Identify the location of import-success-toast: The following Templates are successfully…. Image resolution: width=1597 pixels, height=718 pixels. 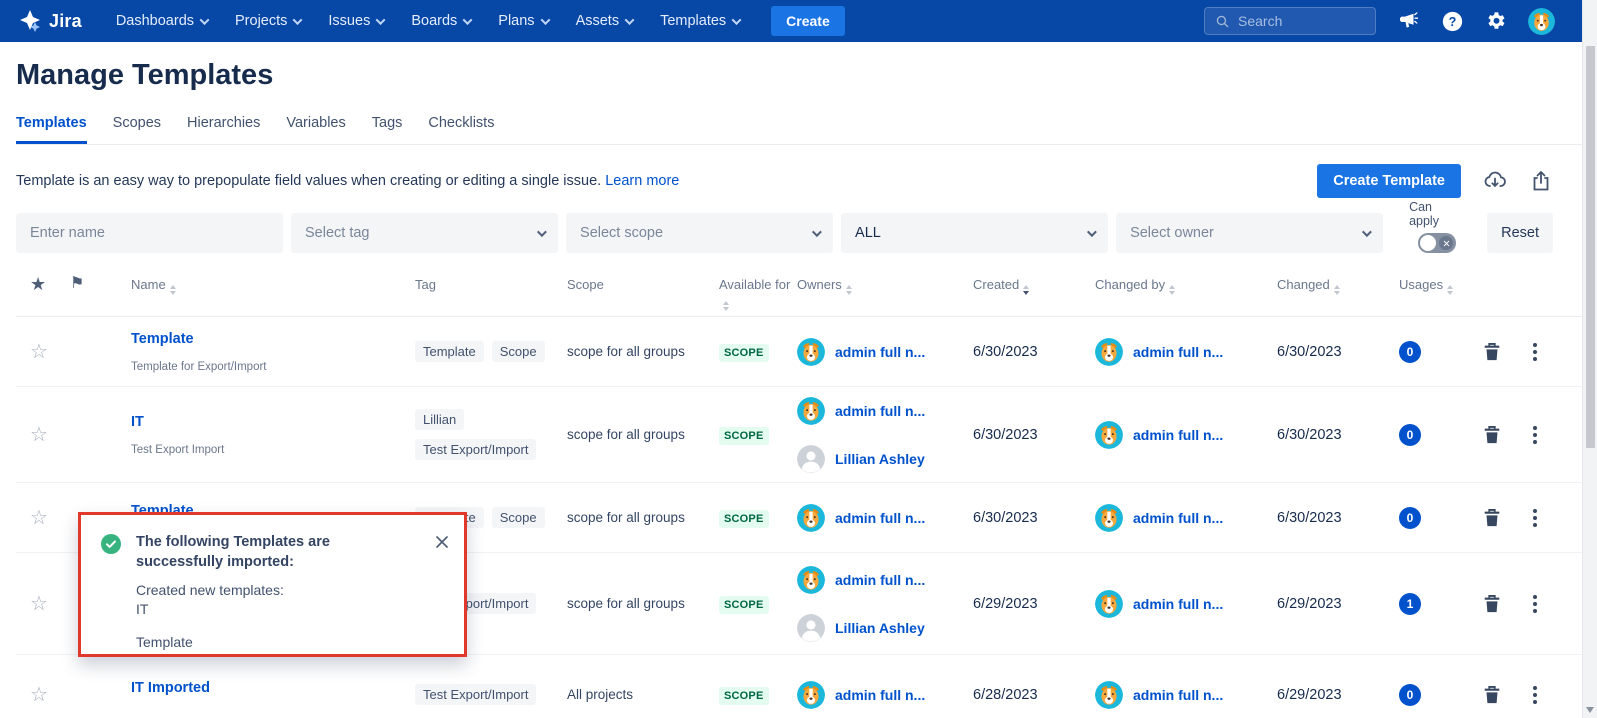
(272, 584).